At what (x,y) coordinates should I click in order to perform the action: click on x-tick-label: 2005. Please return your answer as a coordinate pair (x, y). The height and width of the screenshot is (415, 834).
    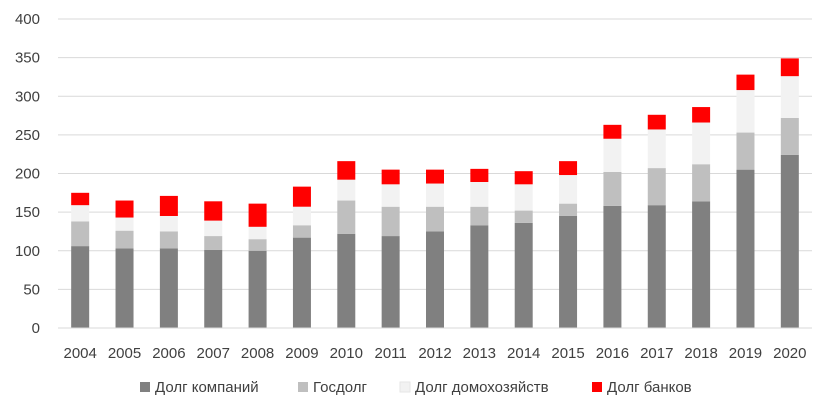
    Looking at the image, I should click on (124, 353).